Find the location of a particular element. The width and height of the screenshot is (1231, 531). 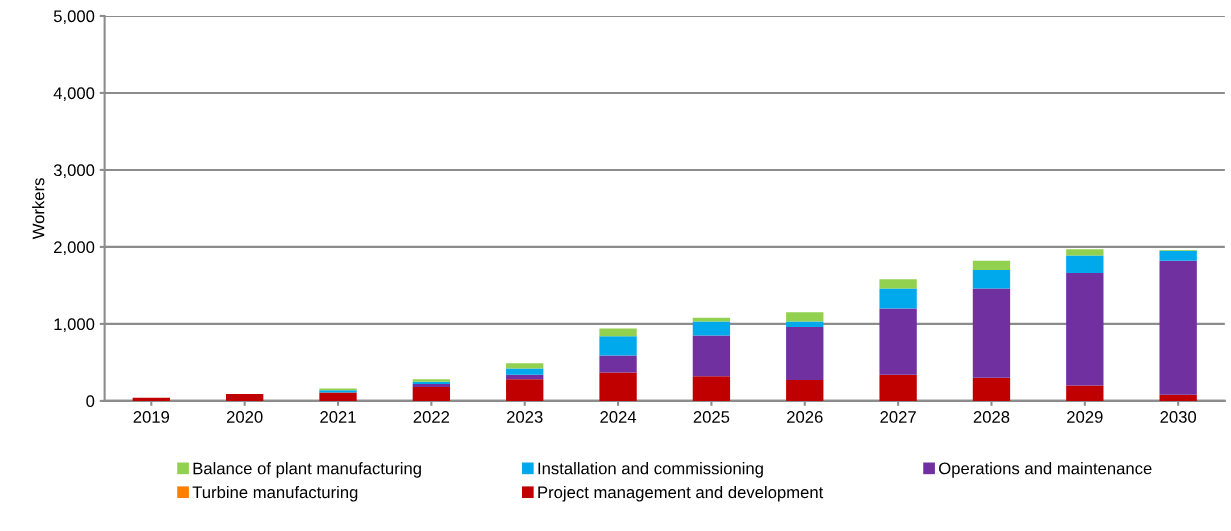

legend-label: Project management and development is located at coordinates (681, 493).